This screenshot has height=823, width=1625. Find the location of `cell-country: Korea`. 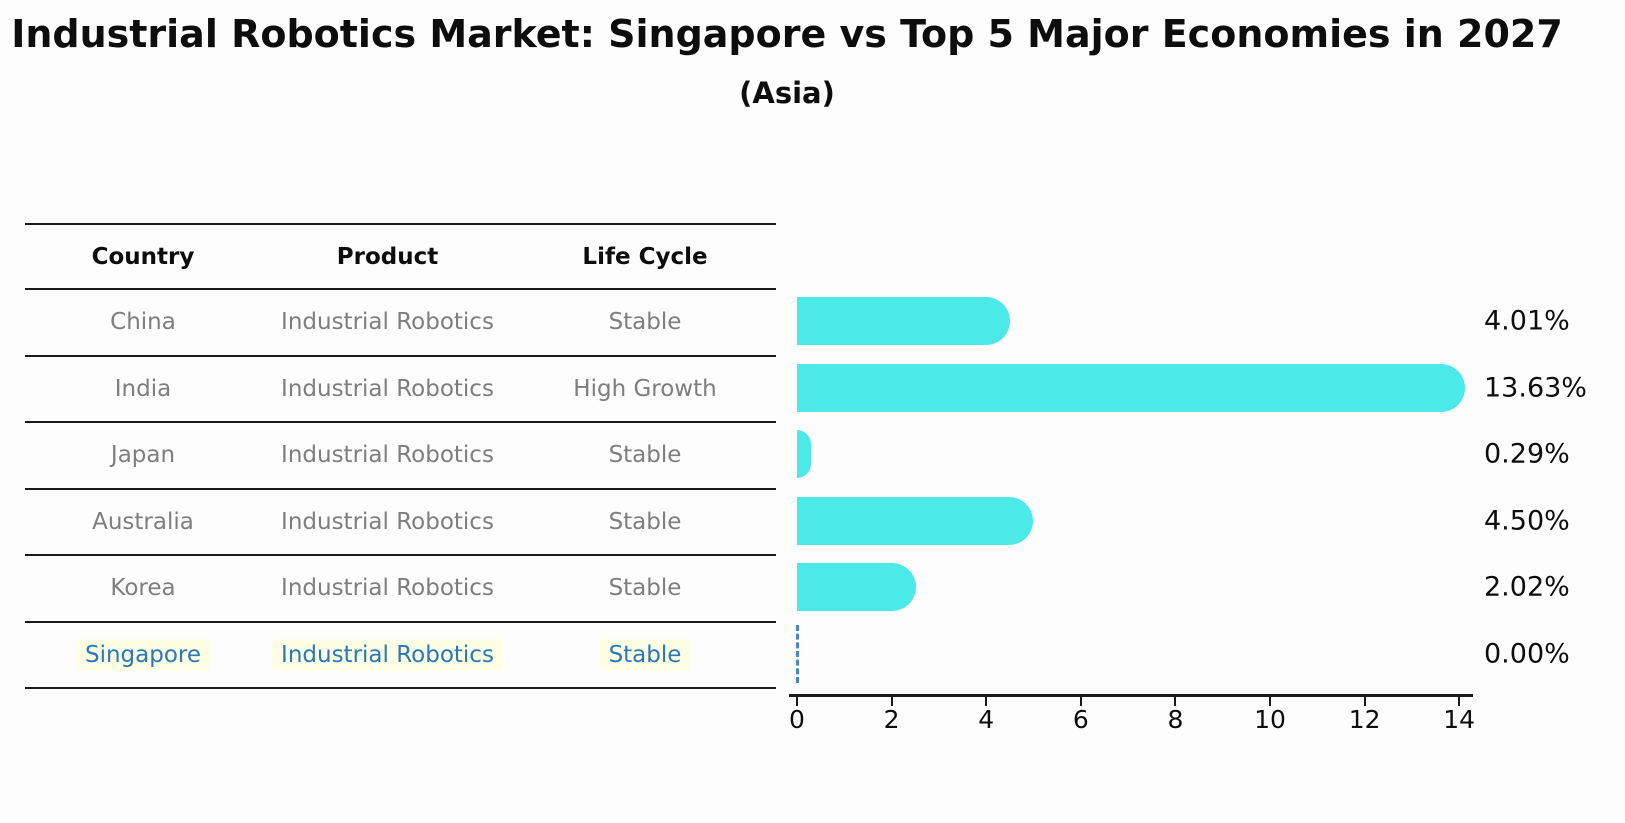

cell-country: Korea is located at coordinates (143, 588).